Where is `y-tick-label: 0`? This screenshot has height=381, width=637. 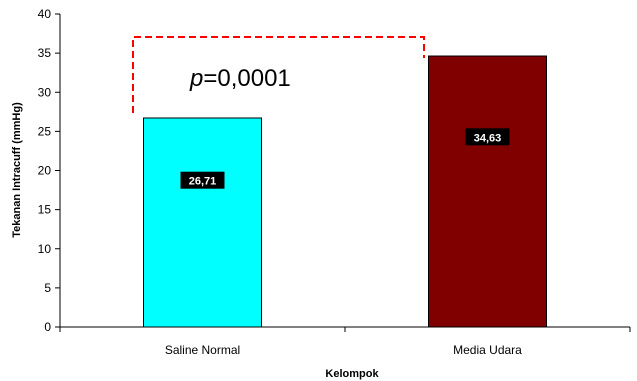 y-tick-label: 0 is located at coordinates (47, 327).